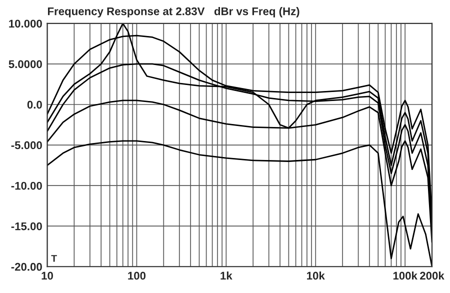  Describe the element at coordinates (26, 226) in the screenshot. I see `y-tick-label: -15.00` at that location.